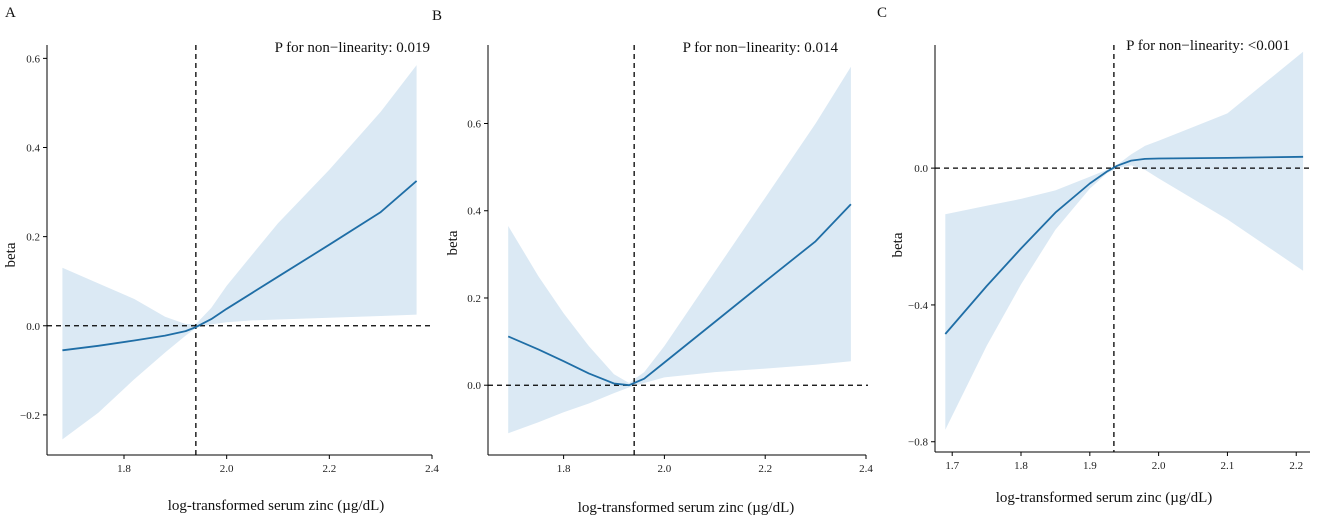 This screenshot has height=520, width=1325. Describe the element at coordinates (918, 443) in the screenshot. I see `y-tick-label: −0.8` at that location.